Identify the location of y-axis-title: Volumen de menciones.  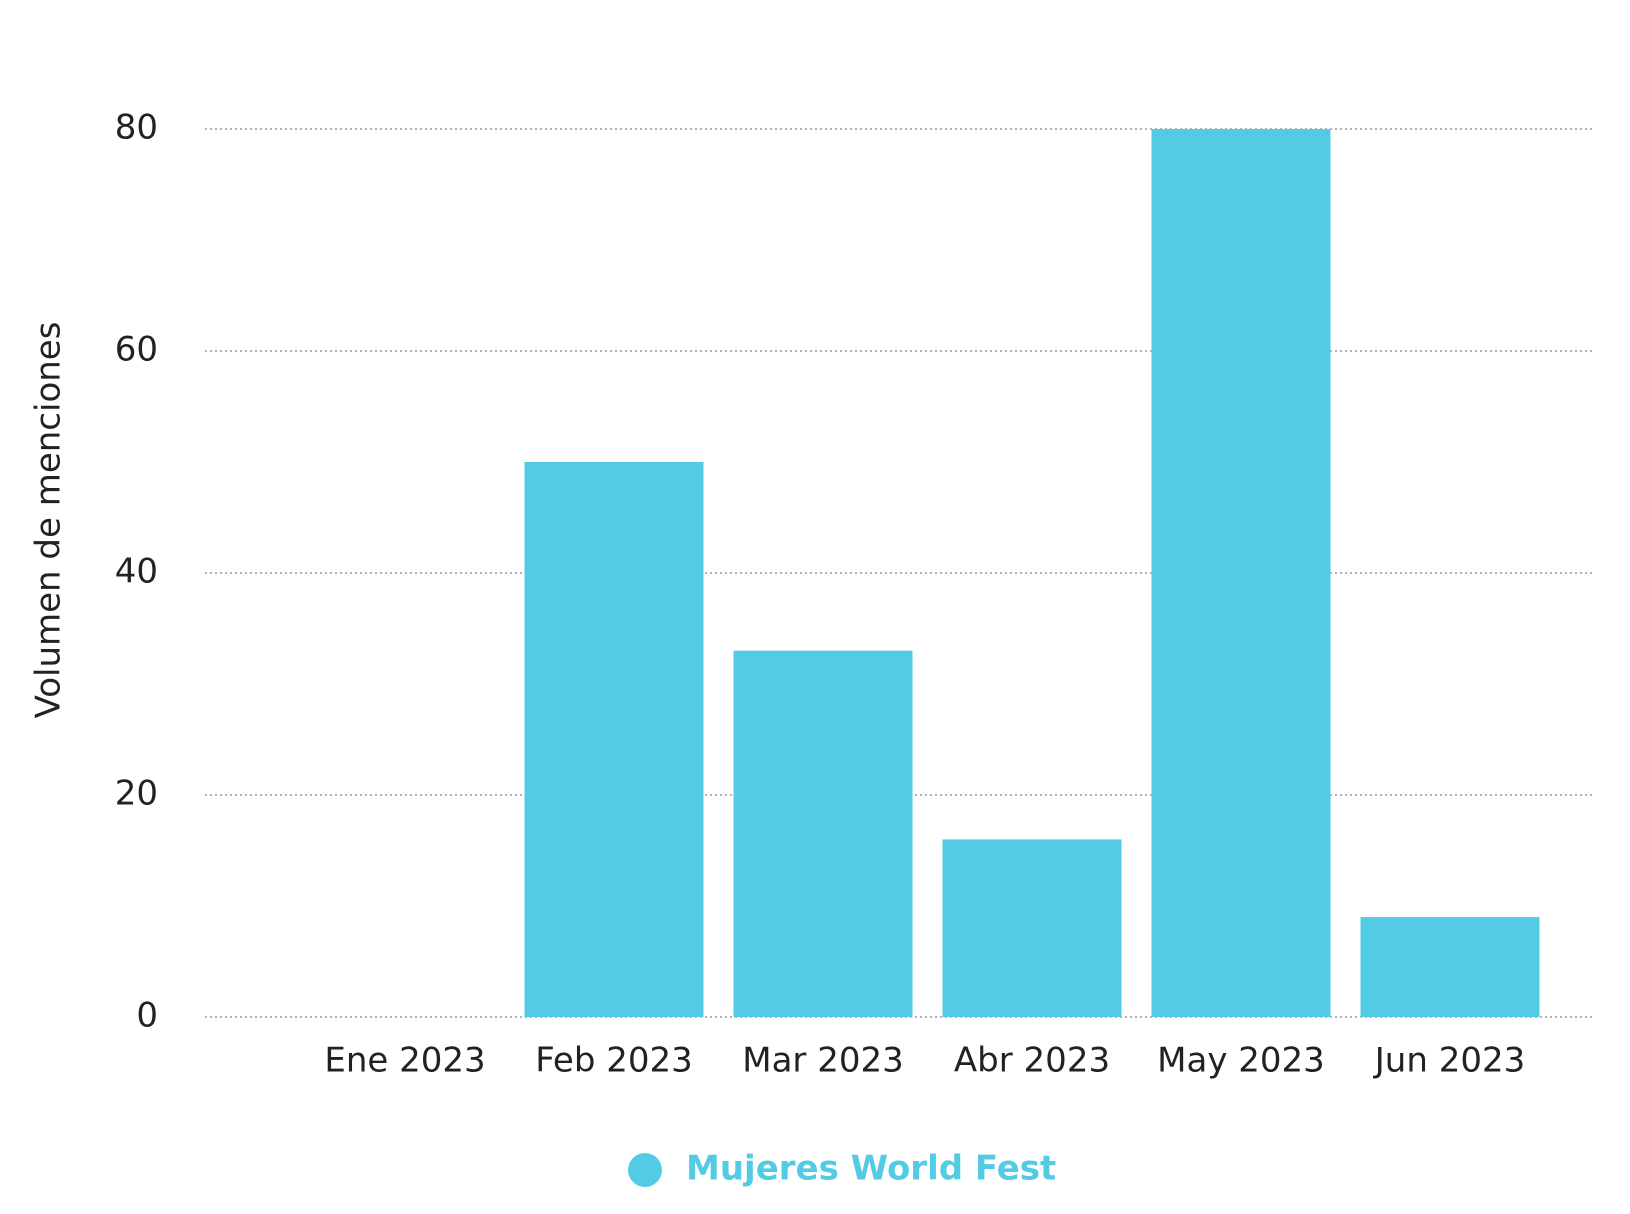
(49, 520).